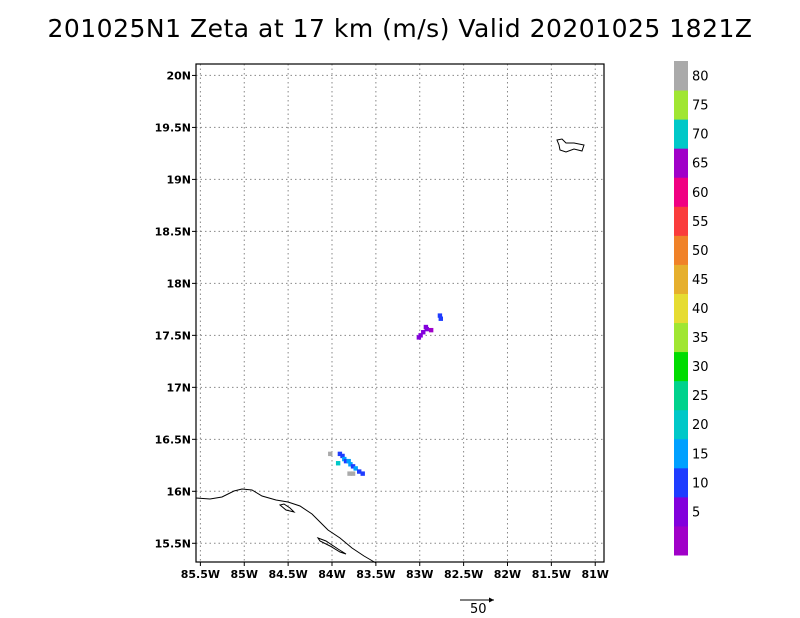  What do you see at coordinates (491, 600) in the screenshot?
I see `vector-key-arrowhead` at bounding box center [491, 600].